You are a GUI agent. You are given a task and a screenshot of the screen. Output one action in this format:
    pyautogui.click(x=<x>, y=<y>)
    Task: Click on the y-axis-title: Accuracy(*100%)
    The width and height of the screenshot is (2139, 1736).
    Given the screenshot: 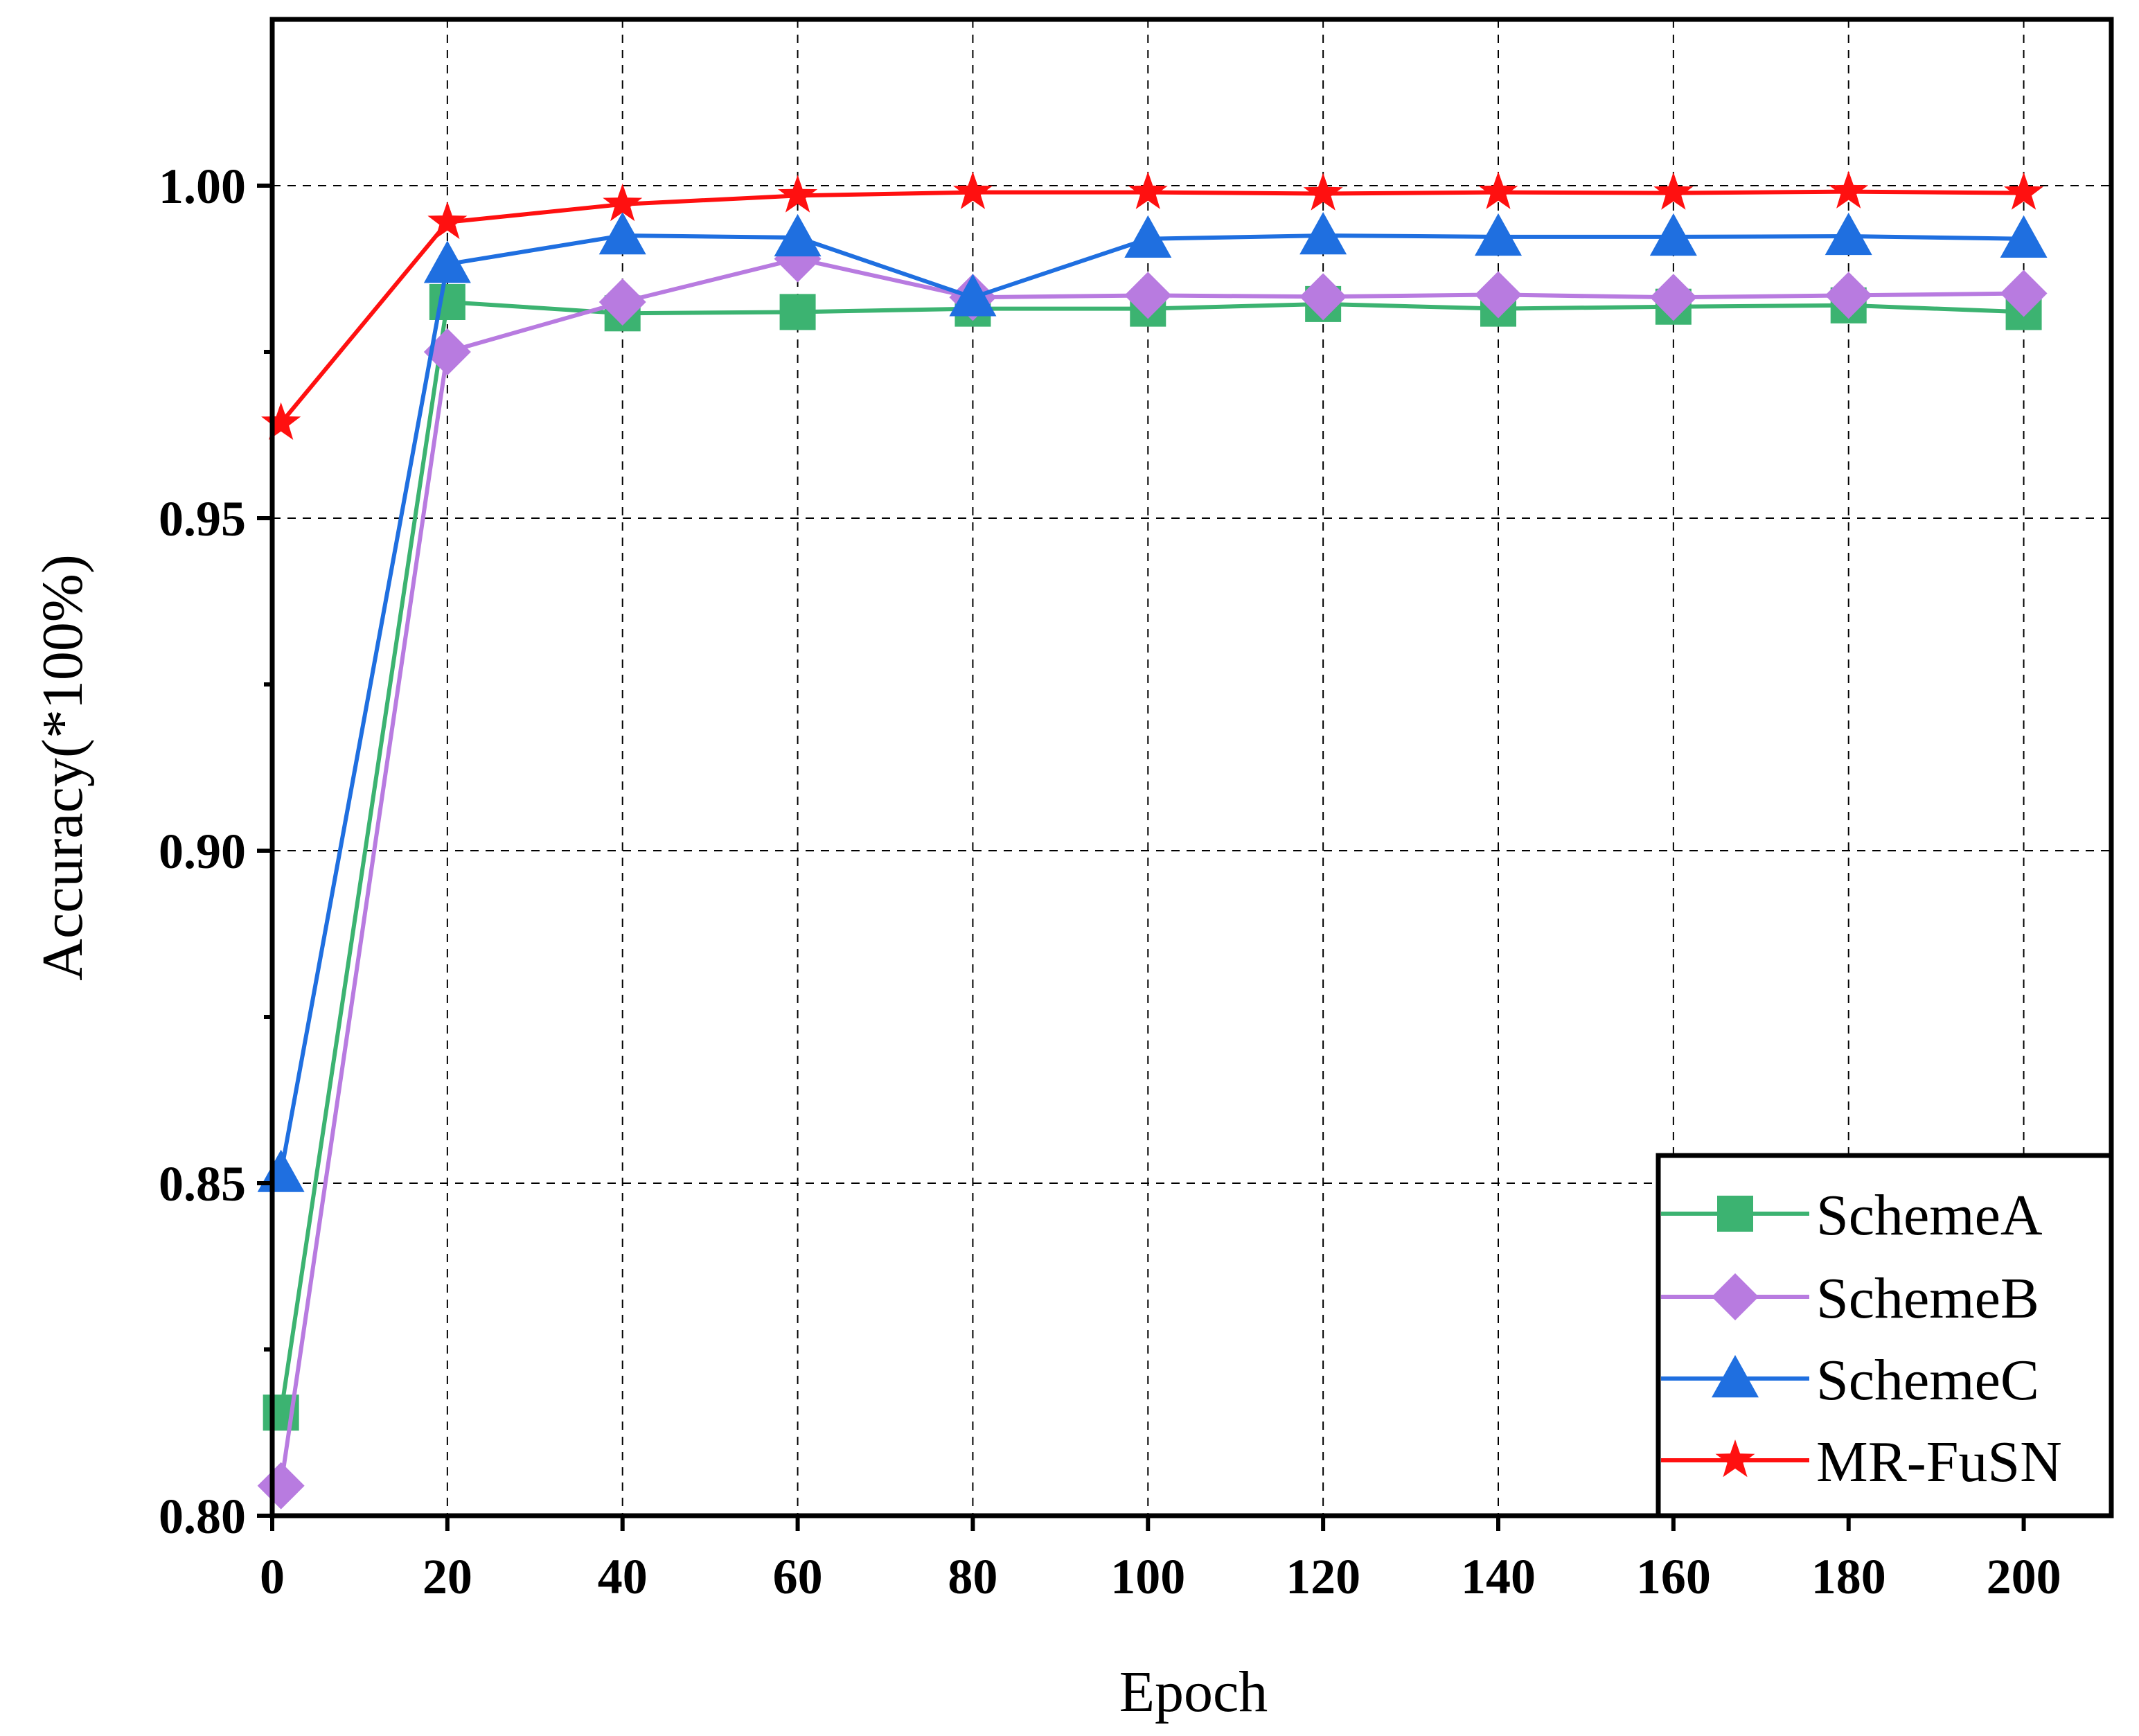 What is the action you would take?
    pyautogui.click(x=63, y=767)
    